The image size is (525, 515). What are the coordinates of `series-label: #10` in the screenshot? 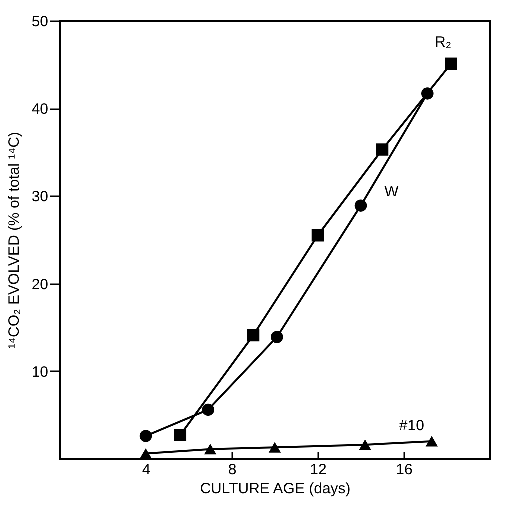 It's located at (411, 425).